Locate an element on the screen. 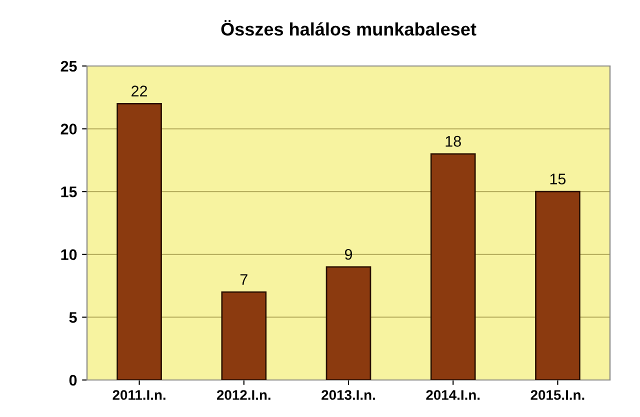 This screenshot has width=640, height=417. y-tick-label: 25 is located at coordinates (68, 66).